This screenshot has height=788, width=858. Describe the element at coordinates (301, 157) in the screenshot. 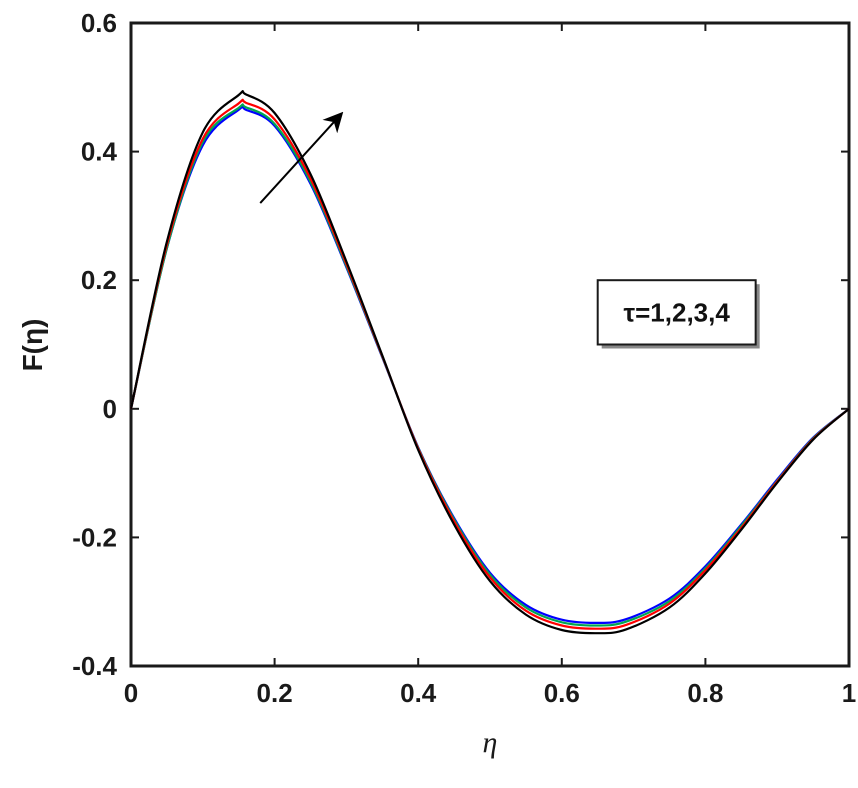

I see `trend-arrow` at that location.